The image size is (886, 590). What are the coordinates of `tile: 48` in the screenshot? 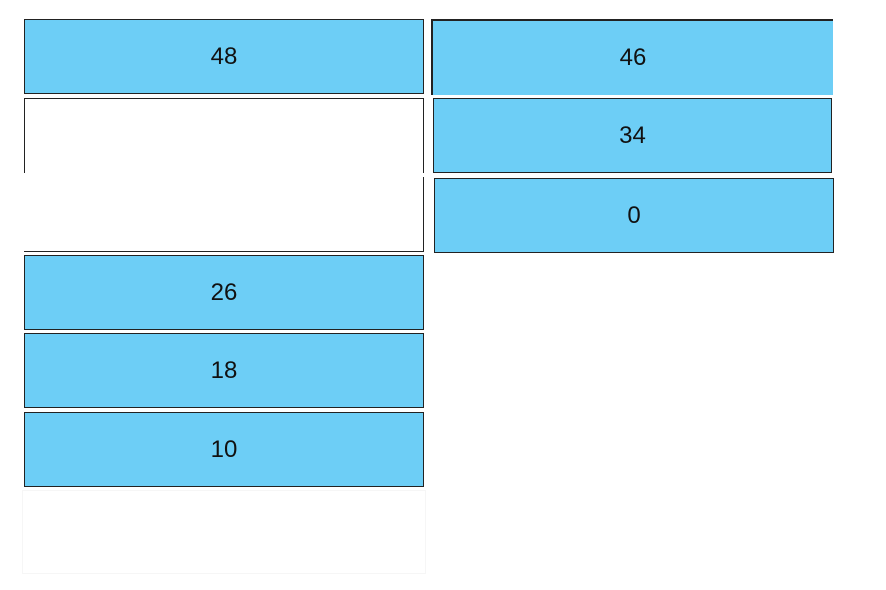 It's located at (224, 56).